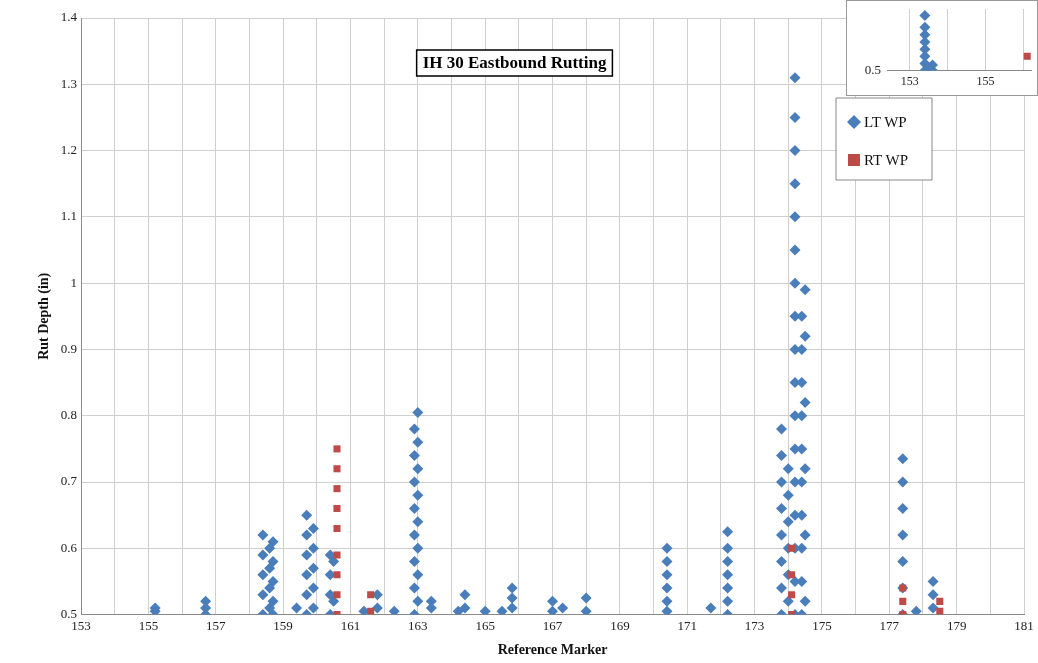  I want to click on x-tick-label: 161, so click(350, 625).